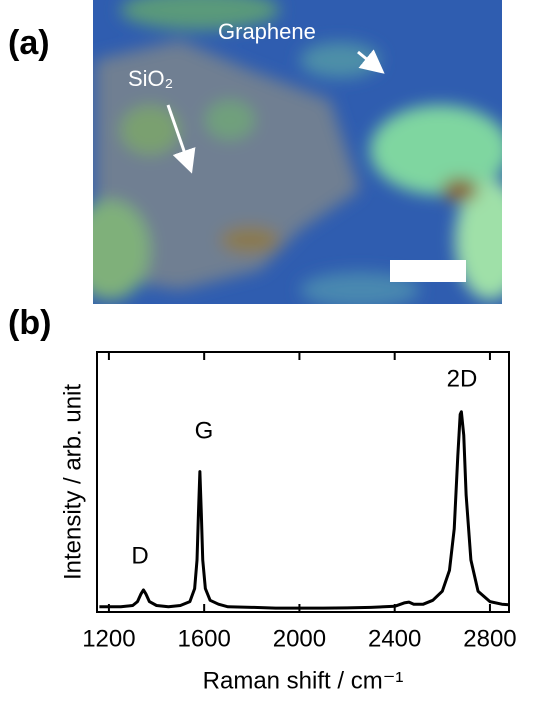 Image resolution: width=536 pixels, height=703 pixels. I want to click on x-axis-label: Raman shift / cm⁻¹, so click(303, 680).